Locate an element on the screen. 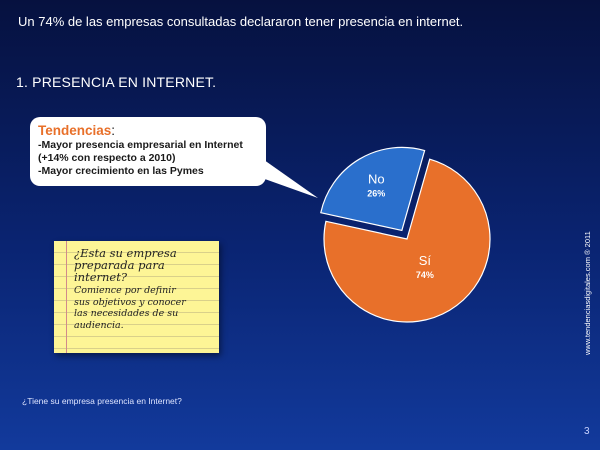 The height and width of the screenshot is (450, 600). slice-label-si: Sí is located at coordinates (425, 260).